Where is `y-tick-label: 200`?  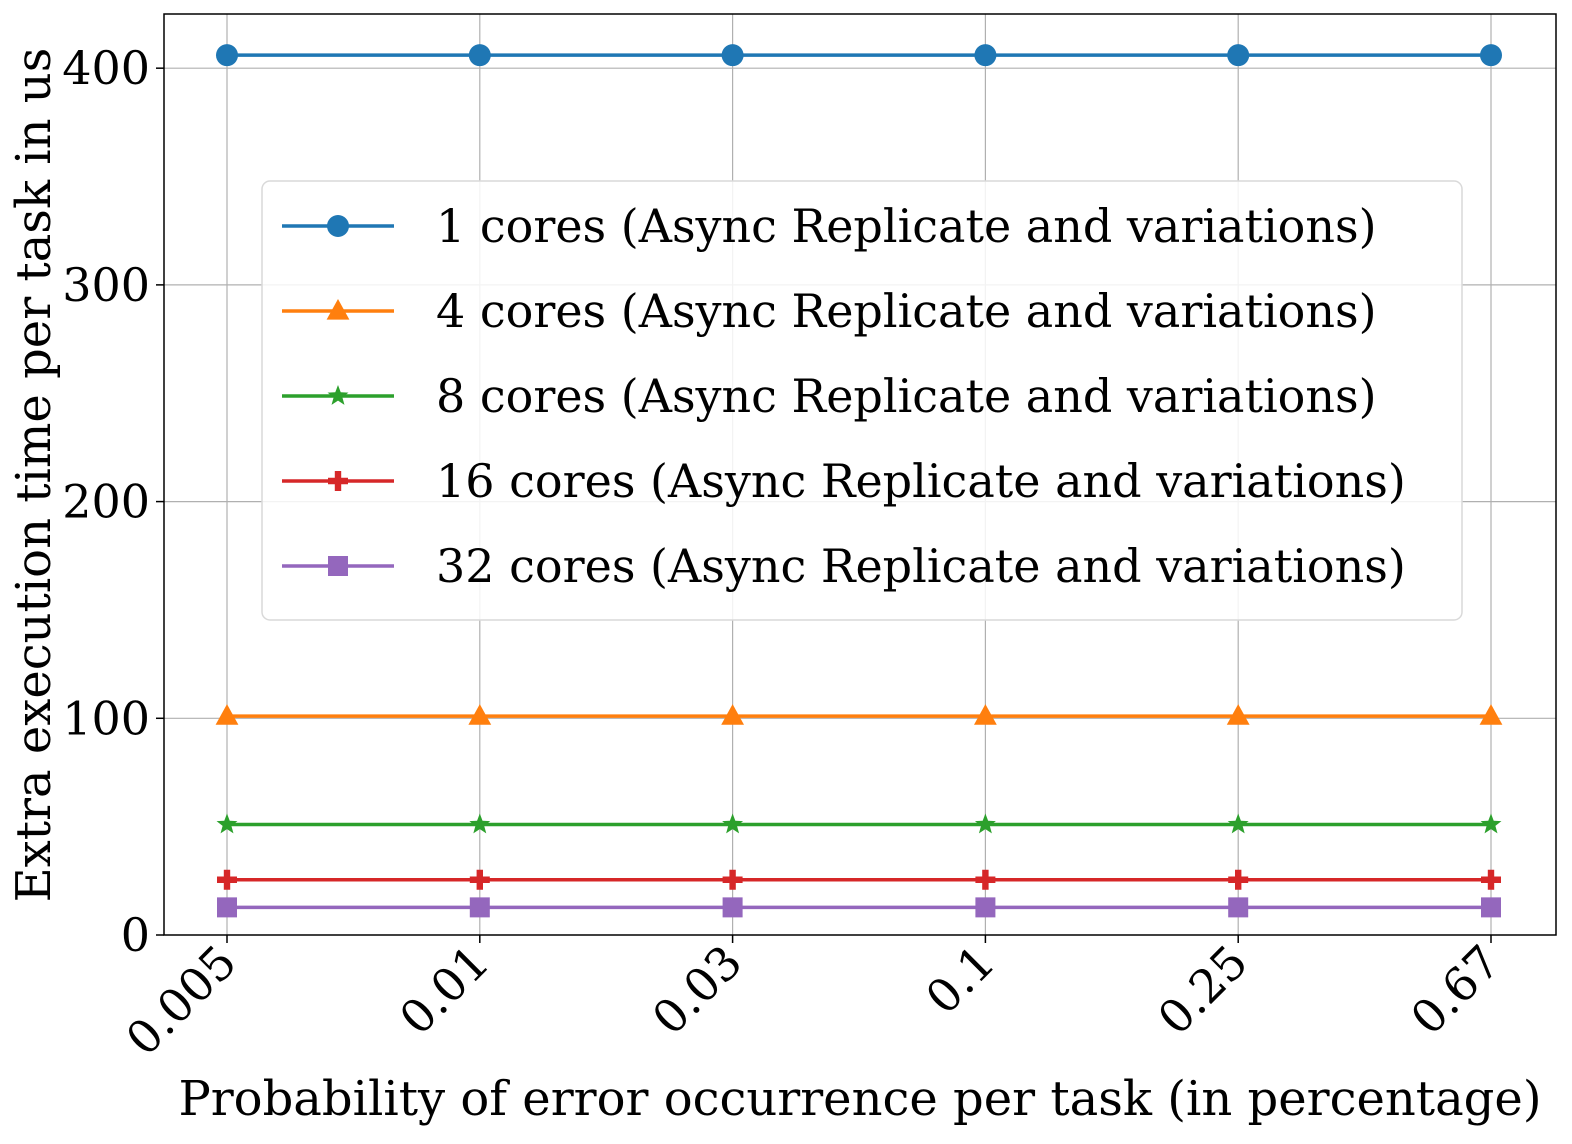 y-tick-label: 200 is located at coordinates (106, 502).